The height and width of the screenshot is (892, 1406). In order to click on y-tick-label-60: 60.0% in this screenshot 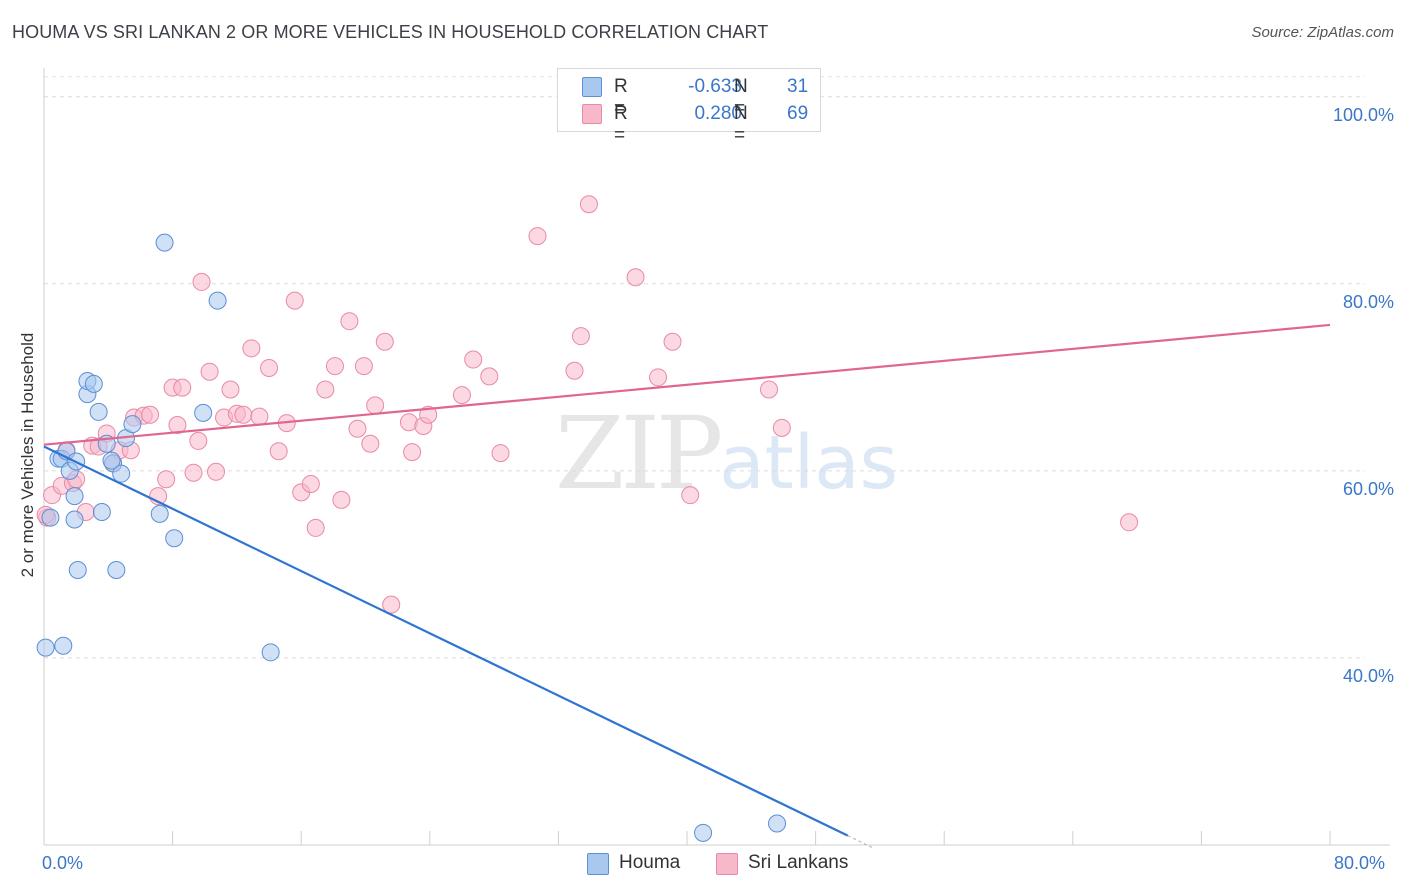, I will do `click(1368, 488)`.